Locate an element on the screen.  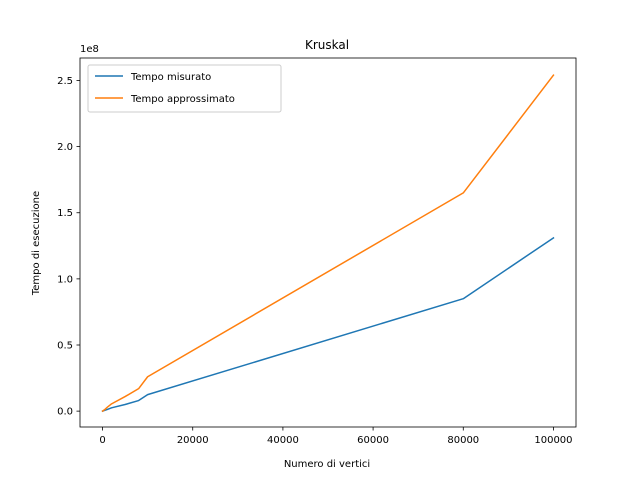
x-tick-label: 60000 is located at coordinates (373, 440).